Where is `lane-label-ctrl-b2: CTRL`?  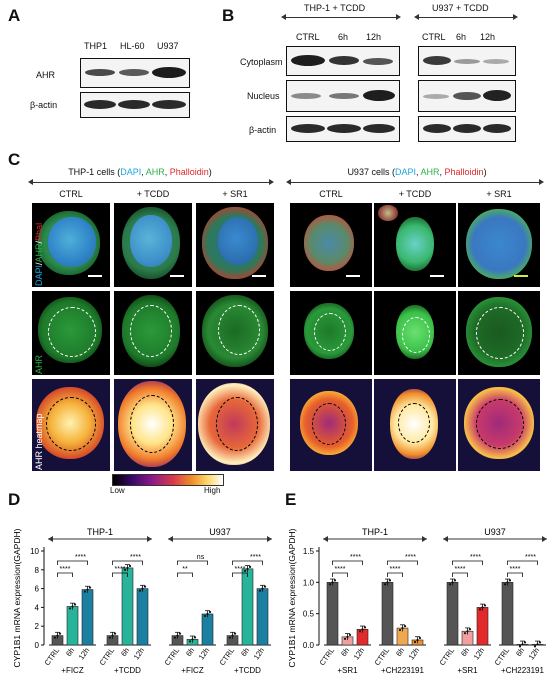
lane-label-ctrl-b2: CTRL is located at coordinates (434, 37).